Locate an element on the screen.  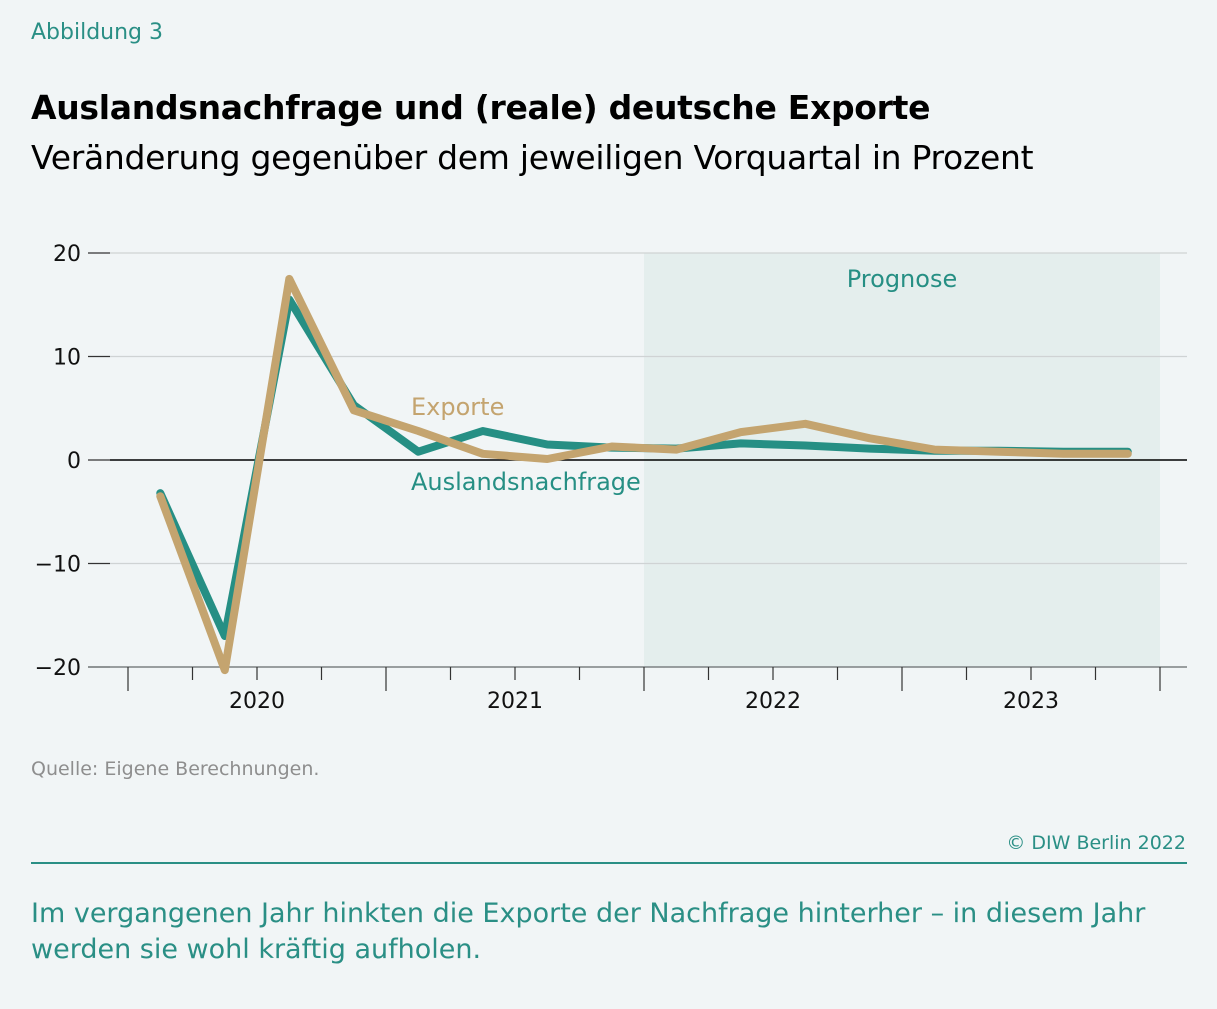
copyright: © DIW Berlin 2022 is located at coordinates (1096, 843).